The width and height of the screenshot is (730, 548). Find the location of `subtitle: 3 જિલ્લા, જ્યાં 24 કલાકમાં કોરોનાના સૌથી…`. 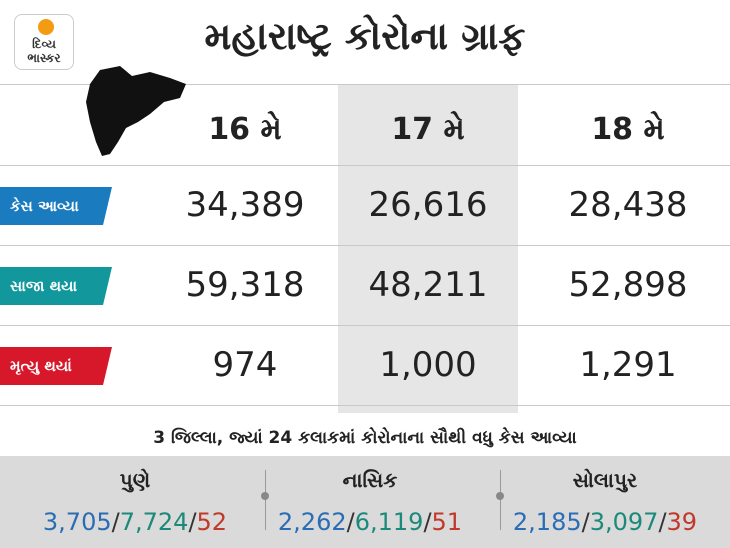

subtitle: 3 જિલ્લા, જ્યાં 24 કલાકમાં કોરોનાના સૌથી… is located at coordinates (365, 438).